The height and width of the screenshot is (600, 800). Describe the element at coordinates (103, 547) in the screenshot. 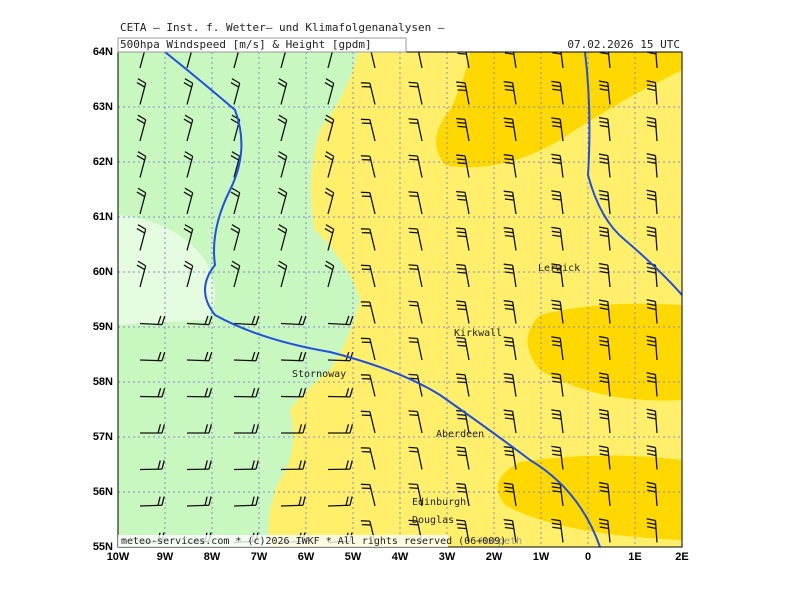

I see `lat-label: 55N` at that location.